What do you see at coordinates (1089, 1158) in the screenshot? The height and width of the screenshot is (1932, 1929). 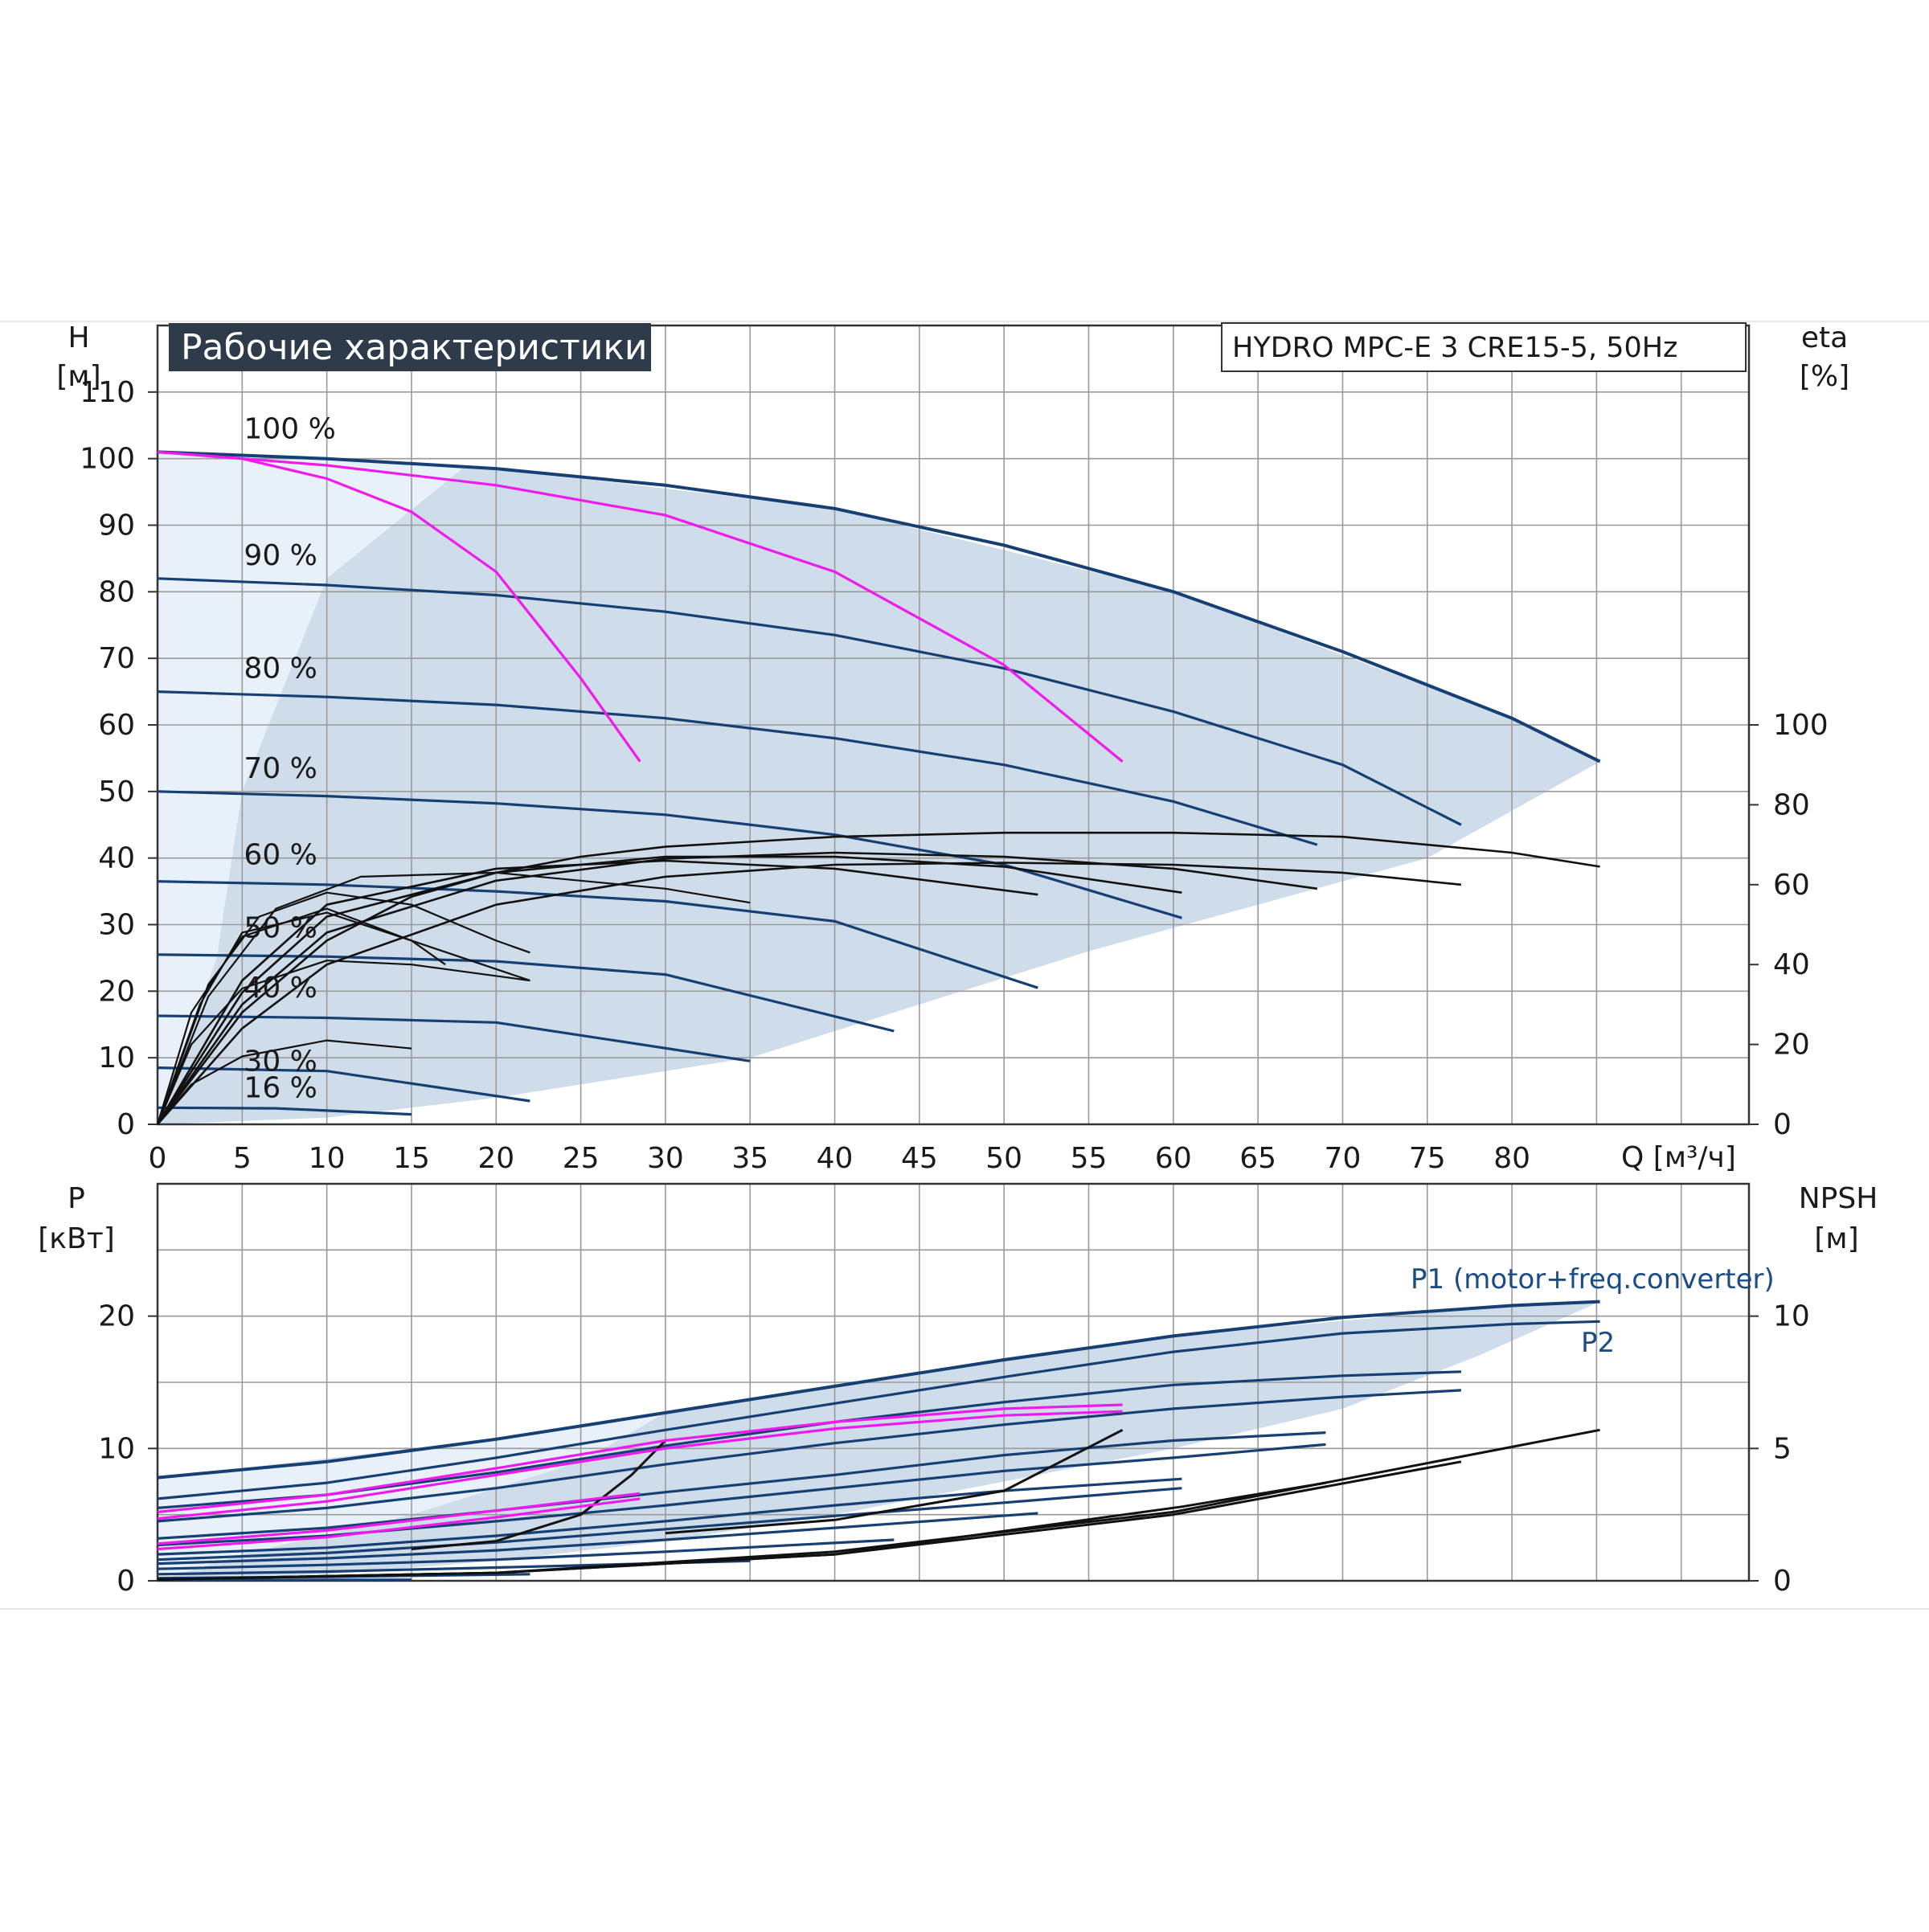 I see `head-x-tick-label: 55` at bounding box center [1089, 1158].